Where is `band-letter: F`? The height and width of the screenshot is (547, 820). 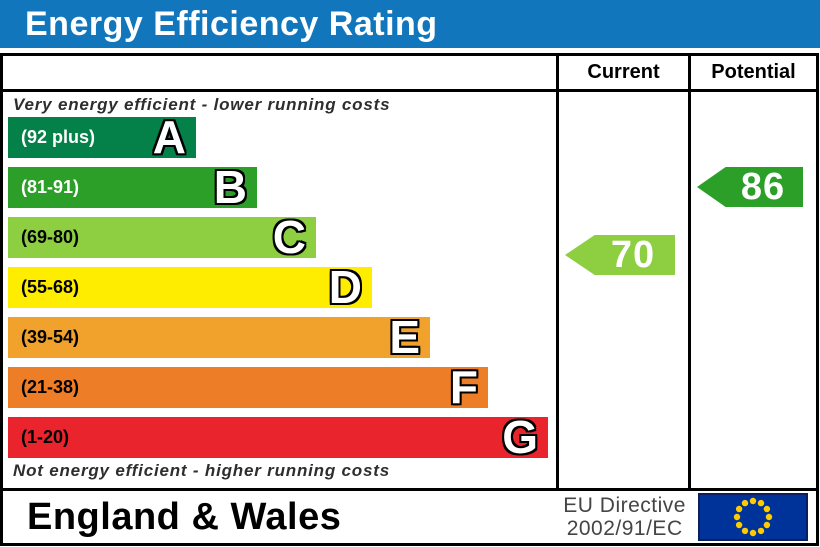 band-letter: F is located at coordinates (463, 387).